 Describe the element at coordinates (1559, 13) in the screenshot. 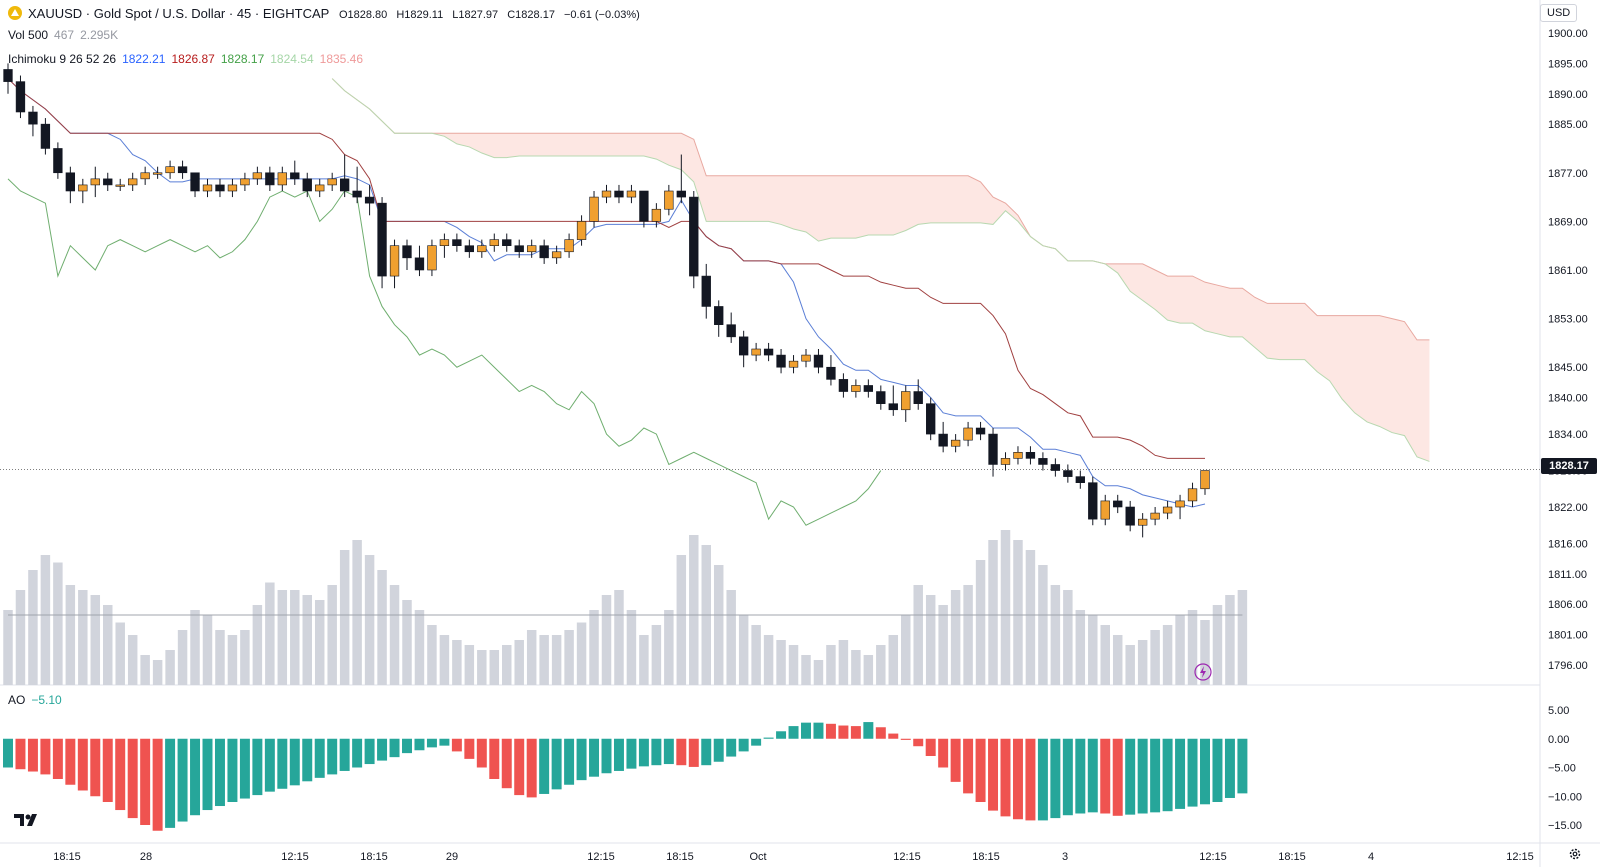

I see `currency-selector: USD` at that location.